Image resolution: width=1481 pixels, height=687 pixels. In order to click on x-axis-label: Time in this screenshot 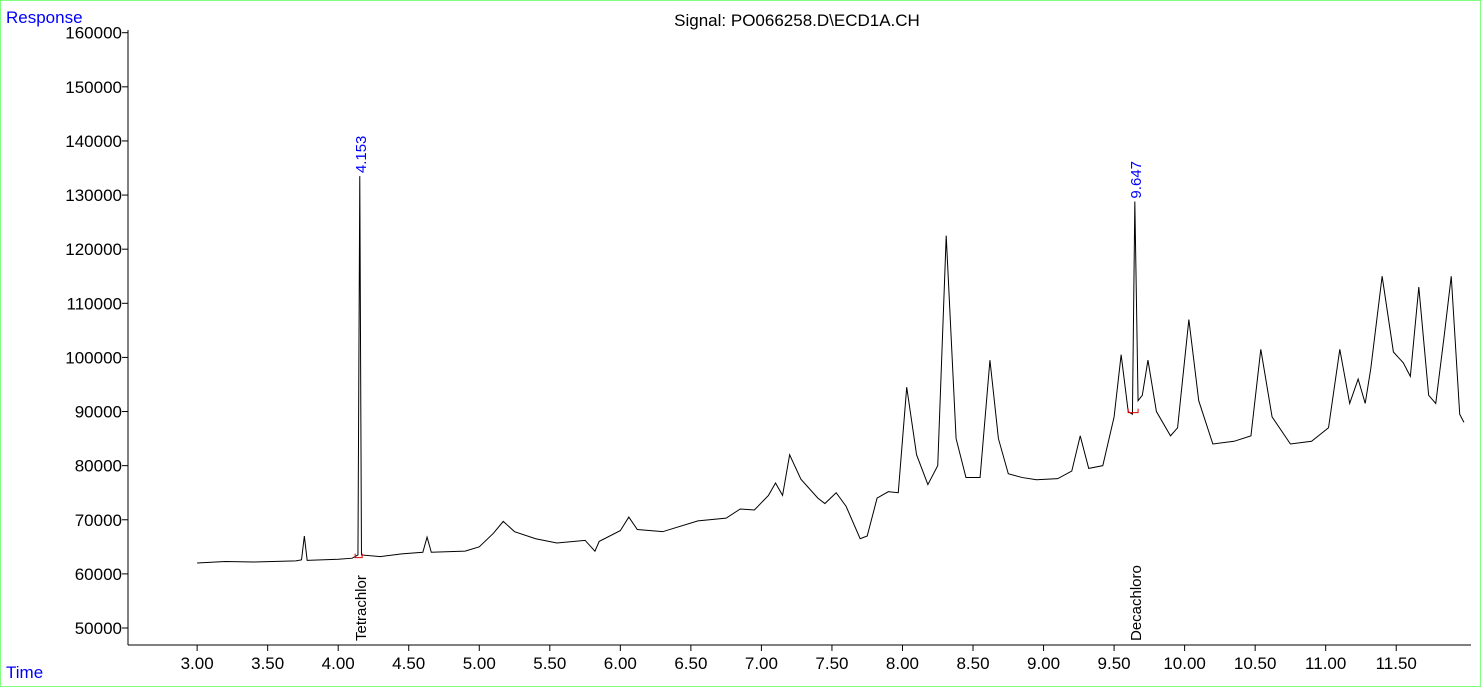, I will do `click(24, 672)`.